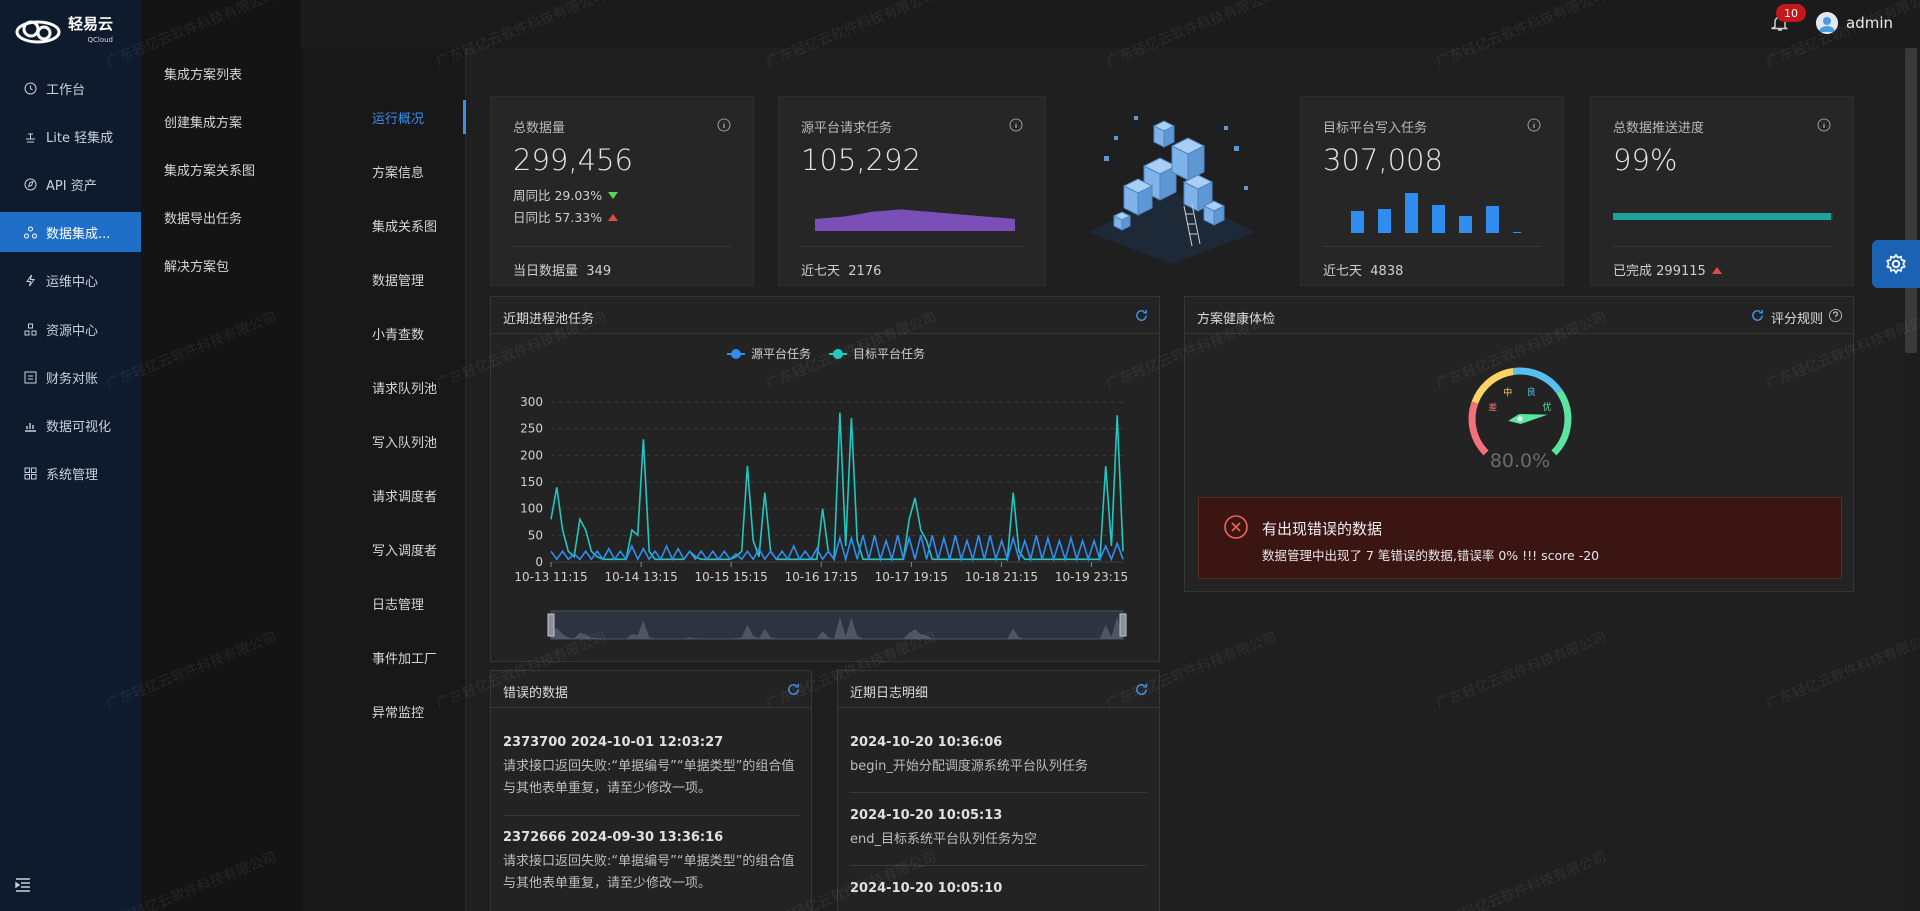 This screenshot has height=911, width=1920. What do you see at coordinates (197, 267) in the screenshot?
I see `subnav-item-4: 解决方案包` at bounding box center [197, 267].